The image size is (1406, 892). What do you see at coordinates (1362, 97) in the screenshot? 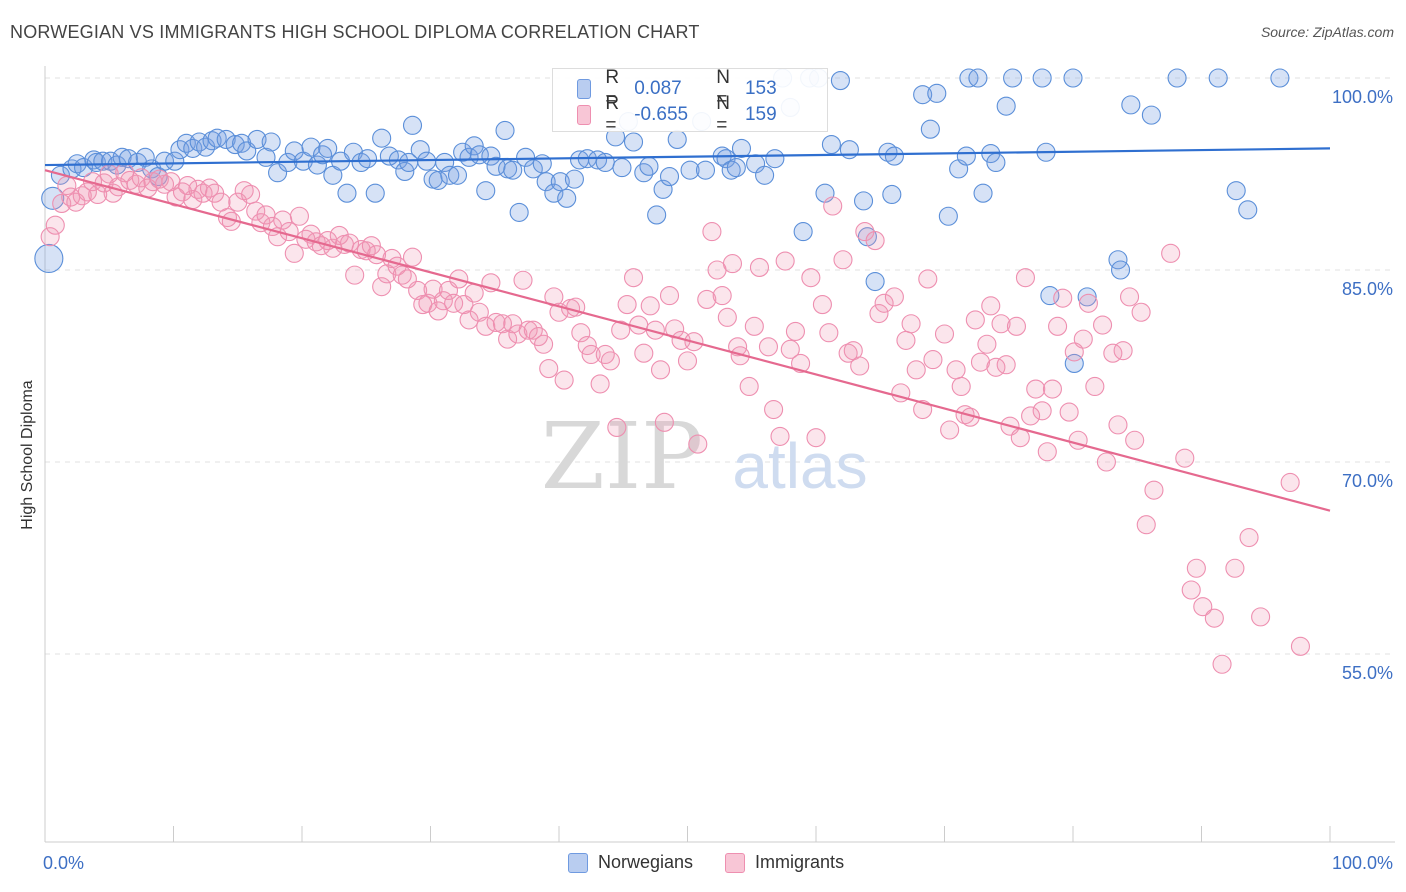
I see `y-tick-label: 100.0%` at bounding box center [1362, 97].